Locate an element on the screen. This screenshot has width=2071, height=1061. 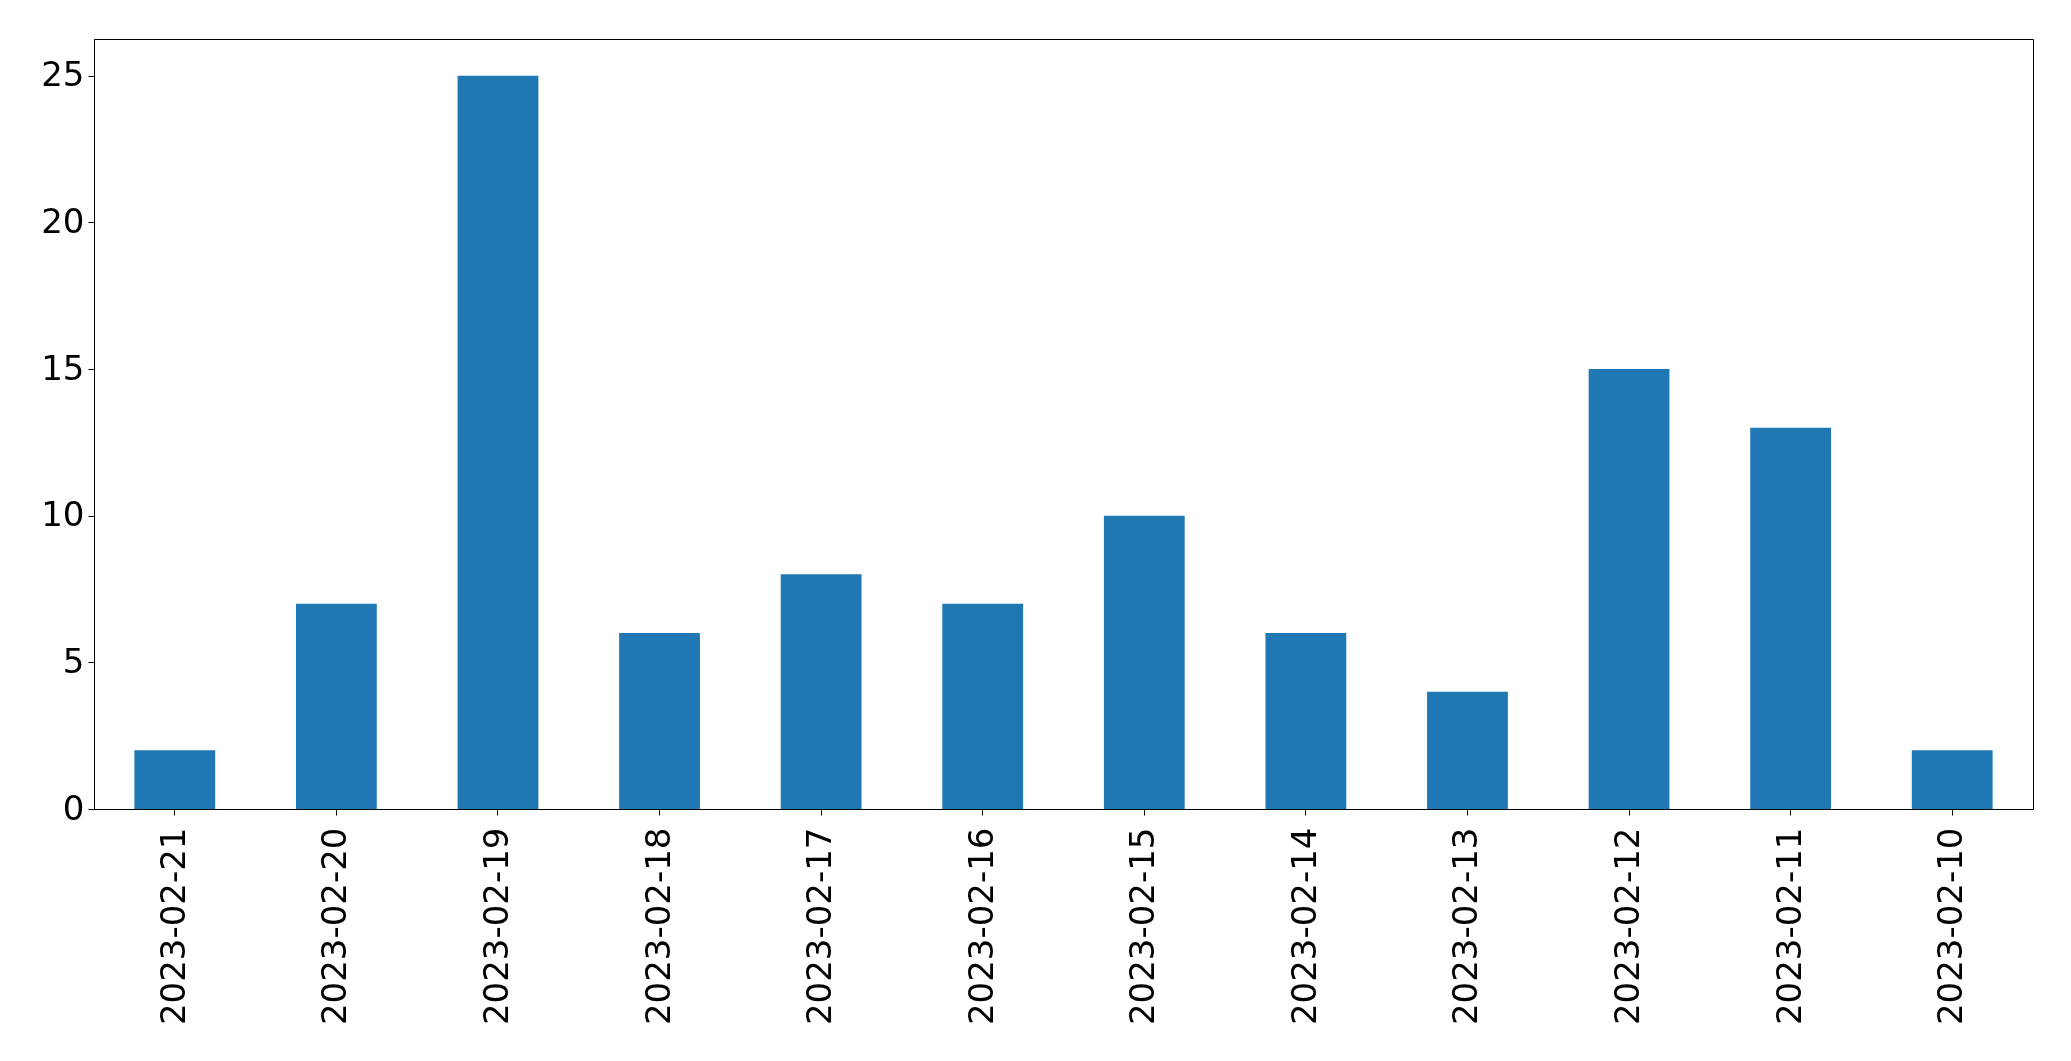
y-tick-label: 25 is located at coordinates (63, 74).